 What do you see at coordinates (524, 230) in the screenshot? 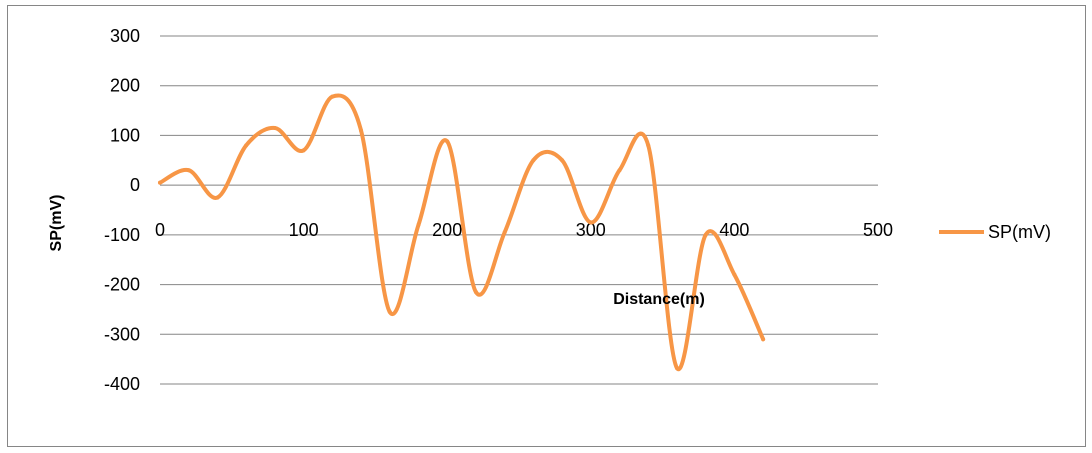
I see `x-tick-labels: 0 100 200 300 400 500` at bounding box center [524, 230].